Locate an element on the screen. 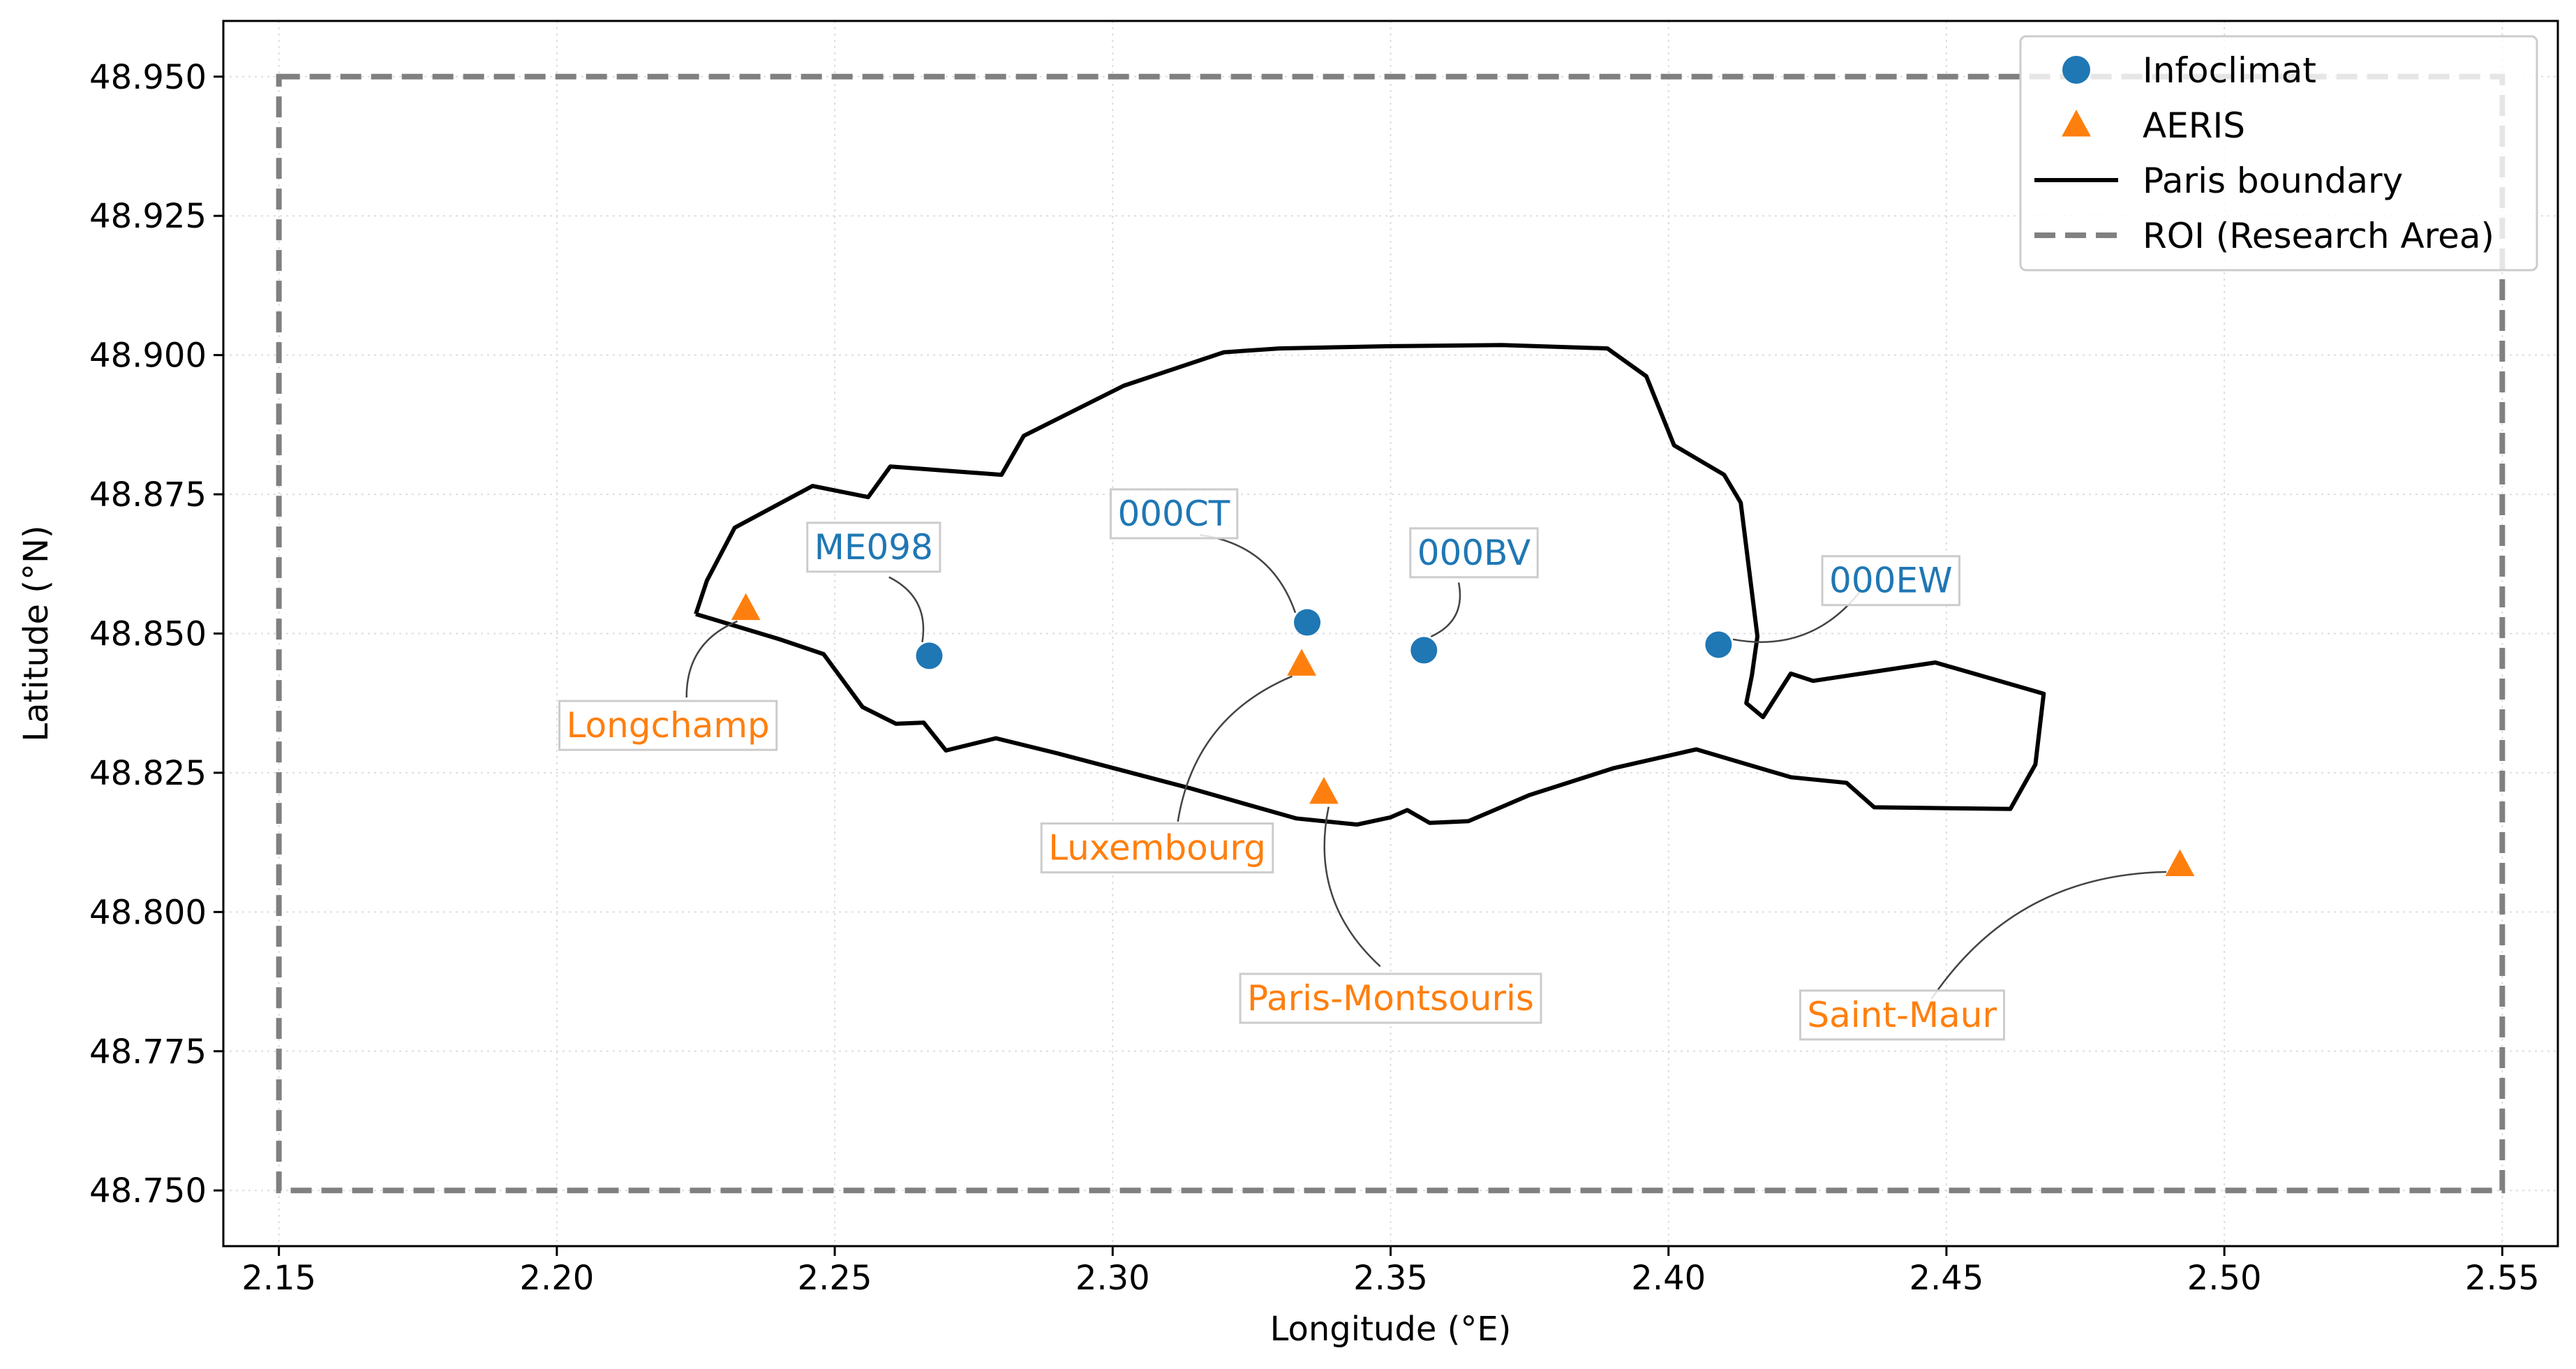 Image resolution: width=2576 pixels, height=1369 pixels. station-label-text: Saint-Maur is located at coordinates (1902, 1015).